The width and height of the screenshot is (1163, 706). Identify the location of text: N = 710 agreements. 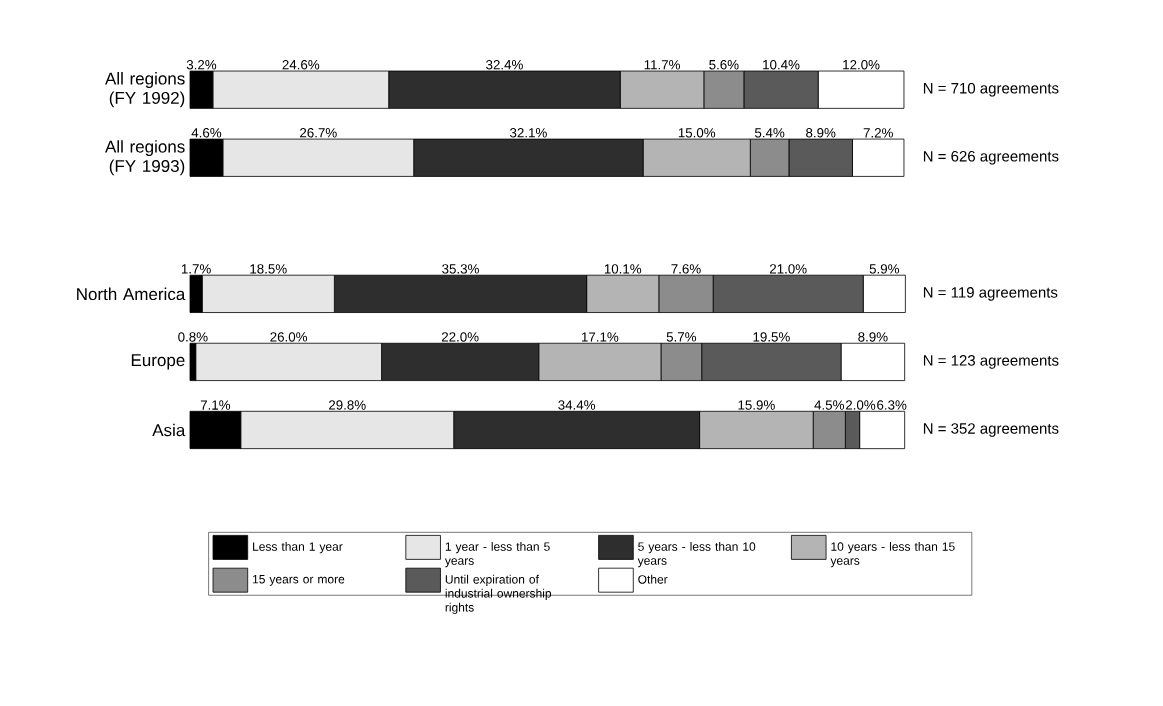
(991, 89).